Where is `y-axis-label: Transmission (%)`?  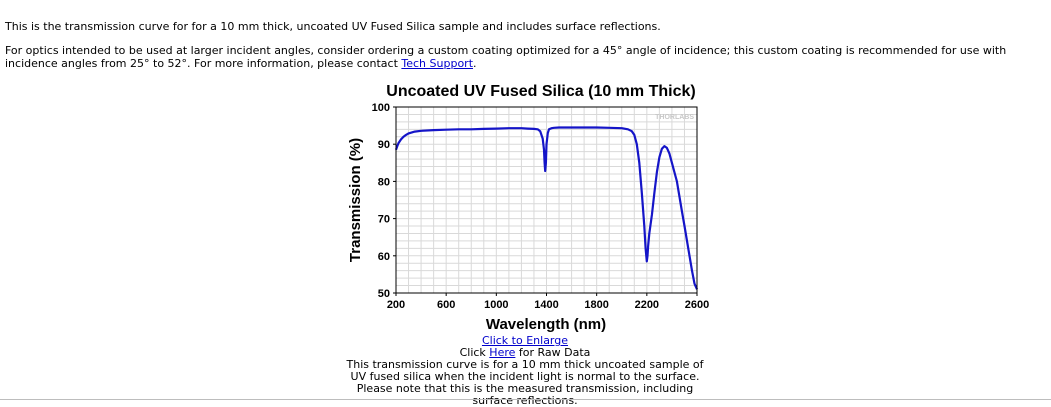
y-axis-label: Transmission (%) is located at coordinates (355, 200).